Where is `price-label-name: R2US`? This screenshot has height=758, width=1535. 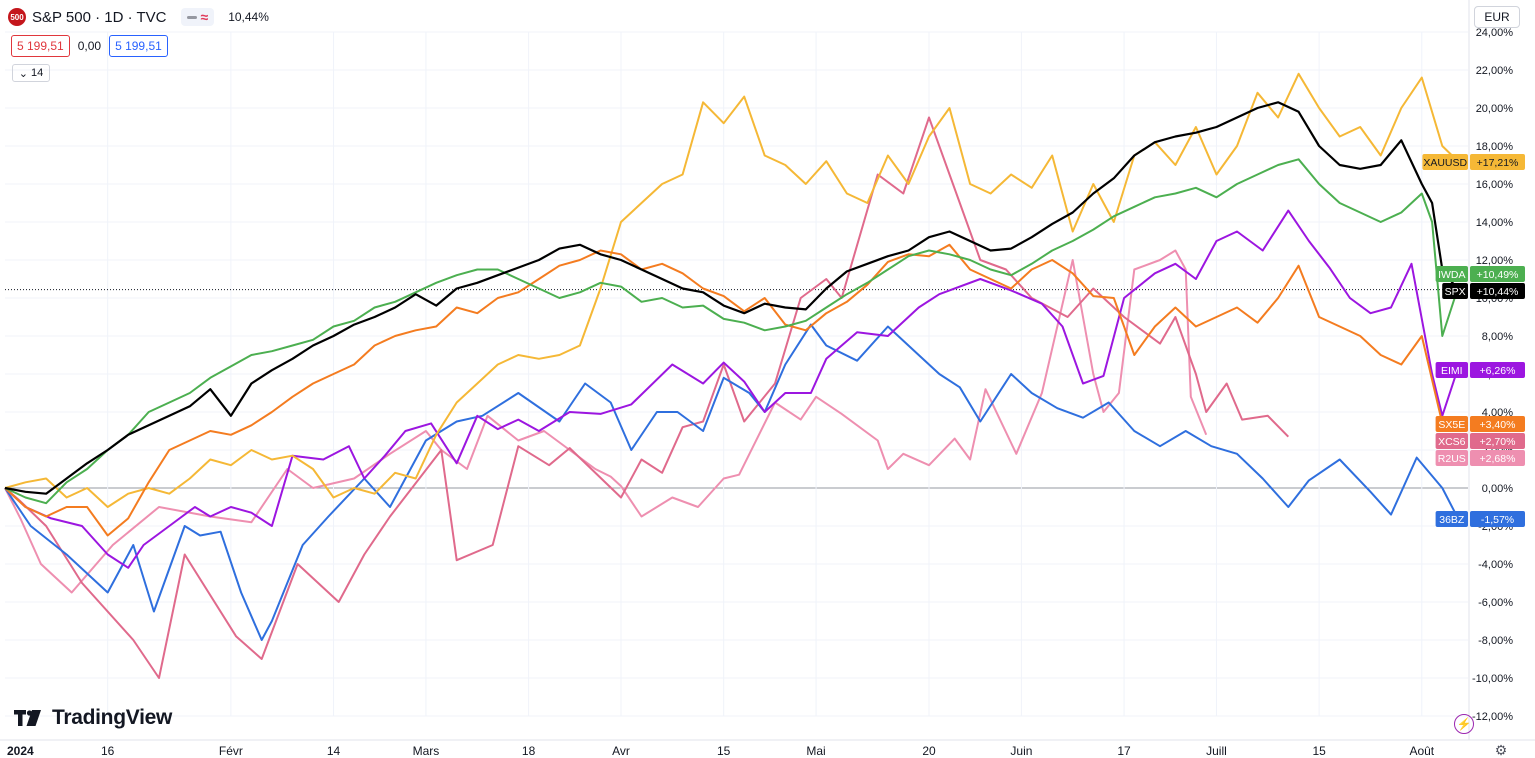
price-label-name: R2US is located at coordinates (1452, 459).